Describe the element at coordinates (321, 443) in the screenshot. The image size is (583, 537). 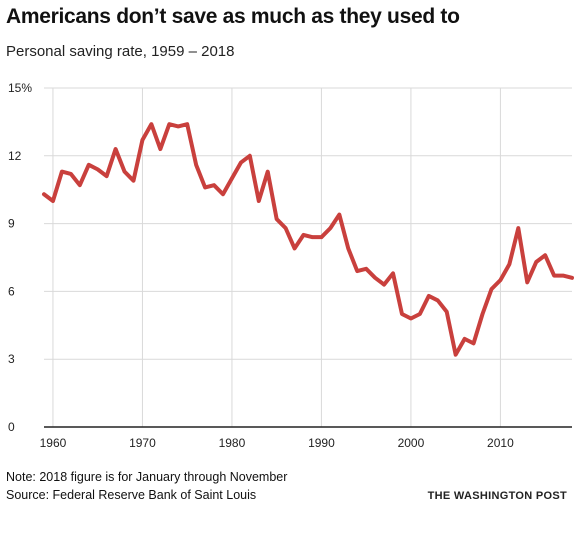
I see `x-tick-label: 1990` at that location.